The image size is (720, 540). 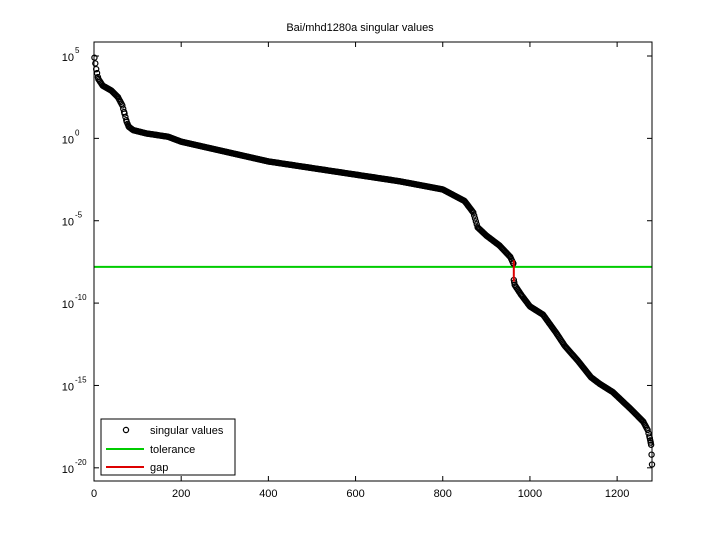 I want to click on y-tick-exponent: 0, so click(x=77, y=132).